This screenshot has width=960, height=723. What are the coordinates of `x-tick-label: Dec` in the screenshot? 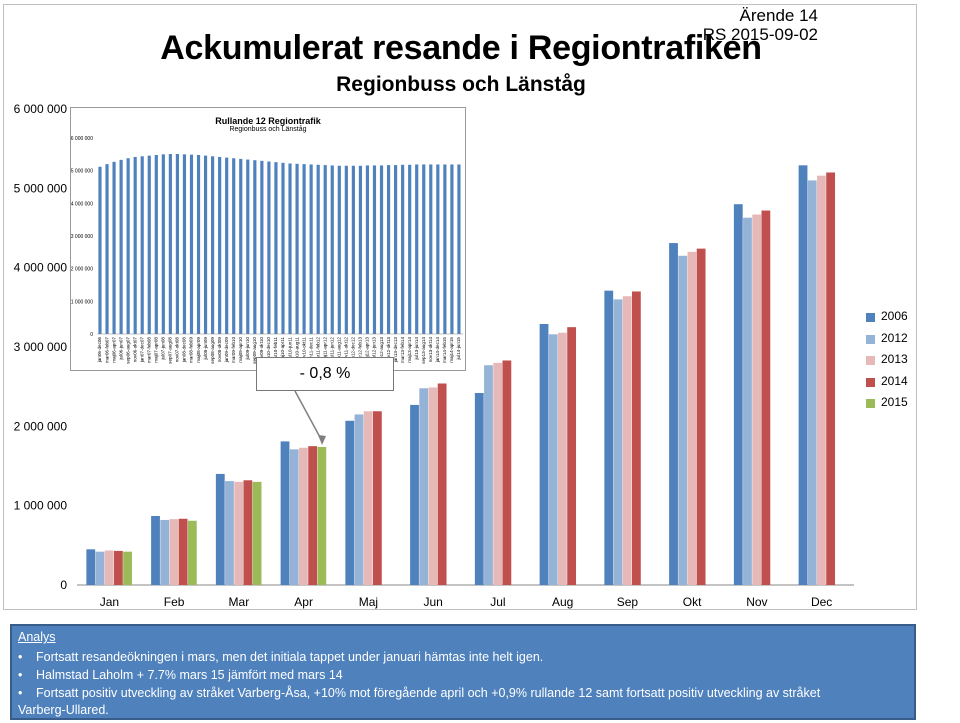 It's located at (821, 602).